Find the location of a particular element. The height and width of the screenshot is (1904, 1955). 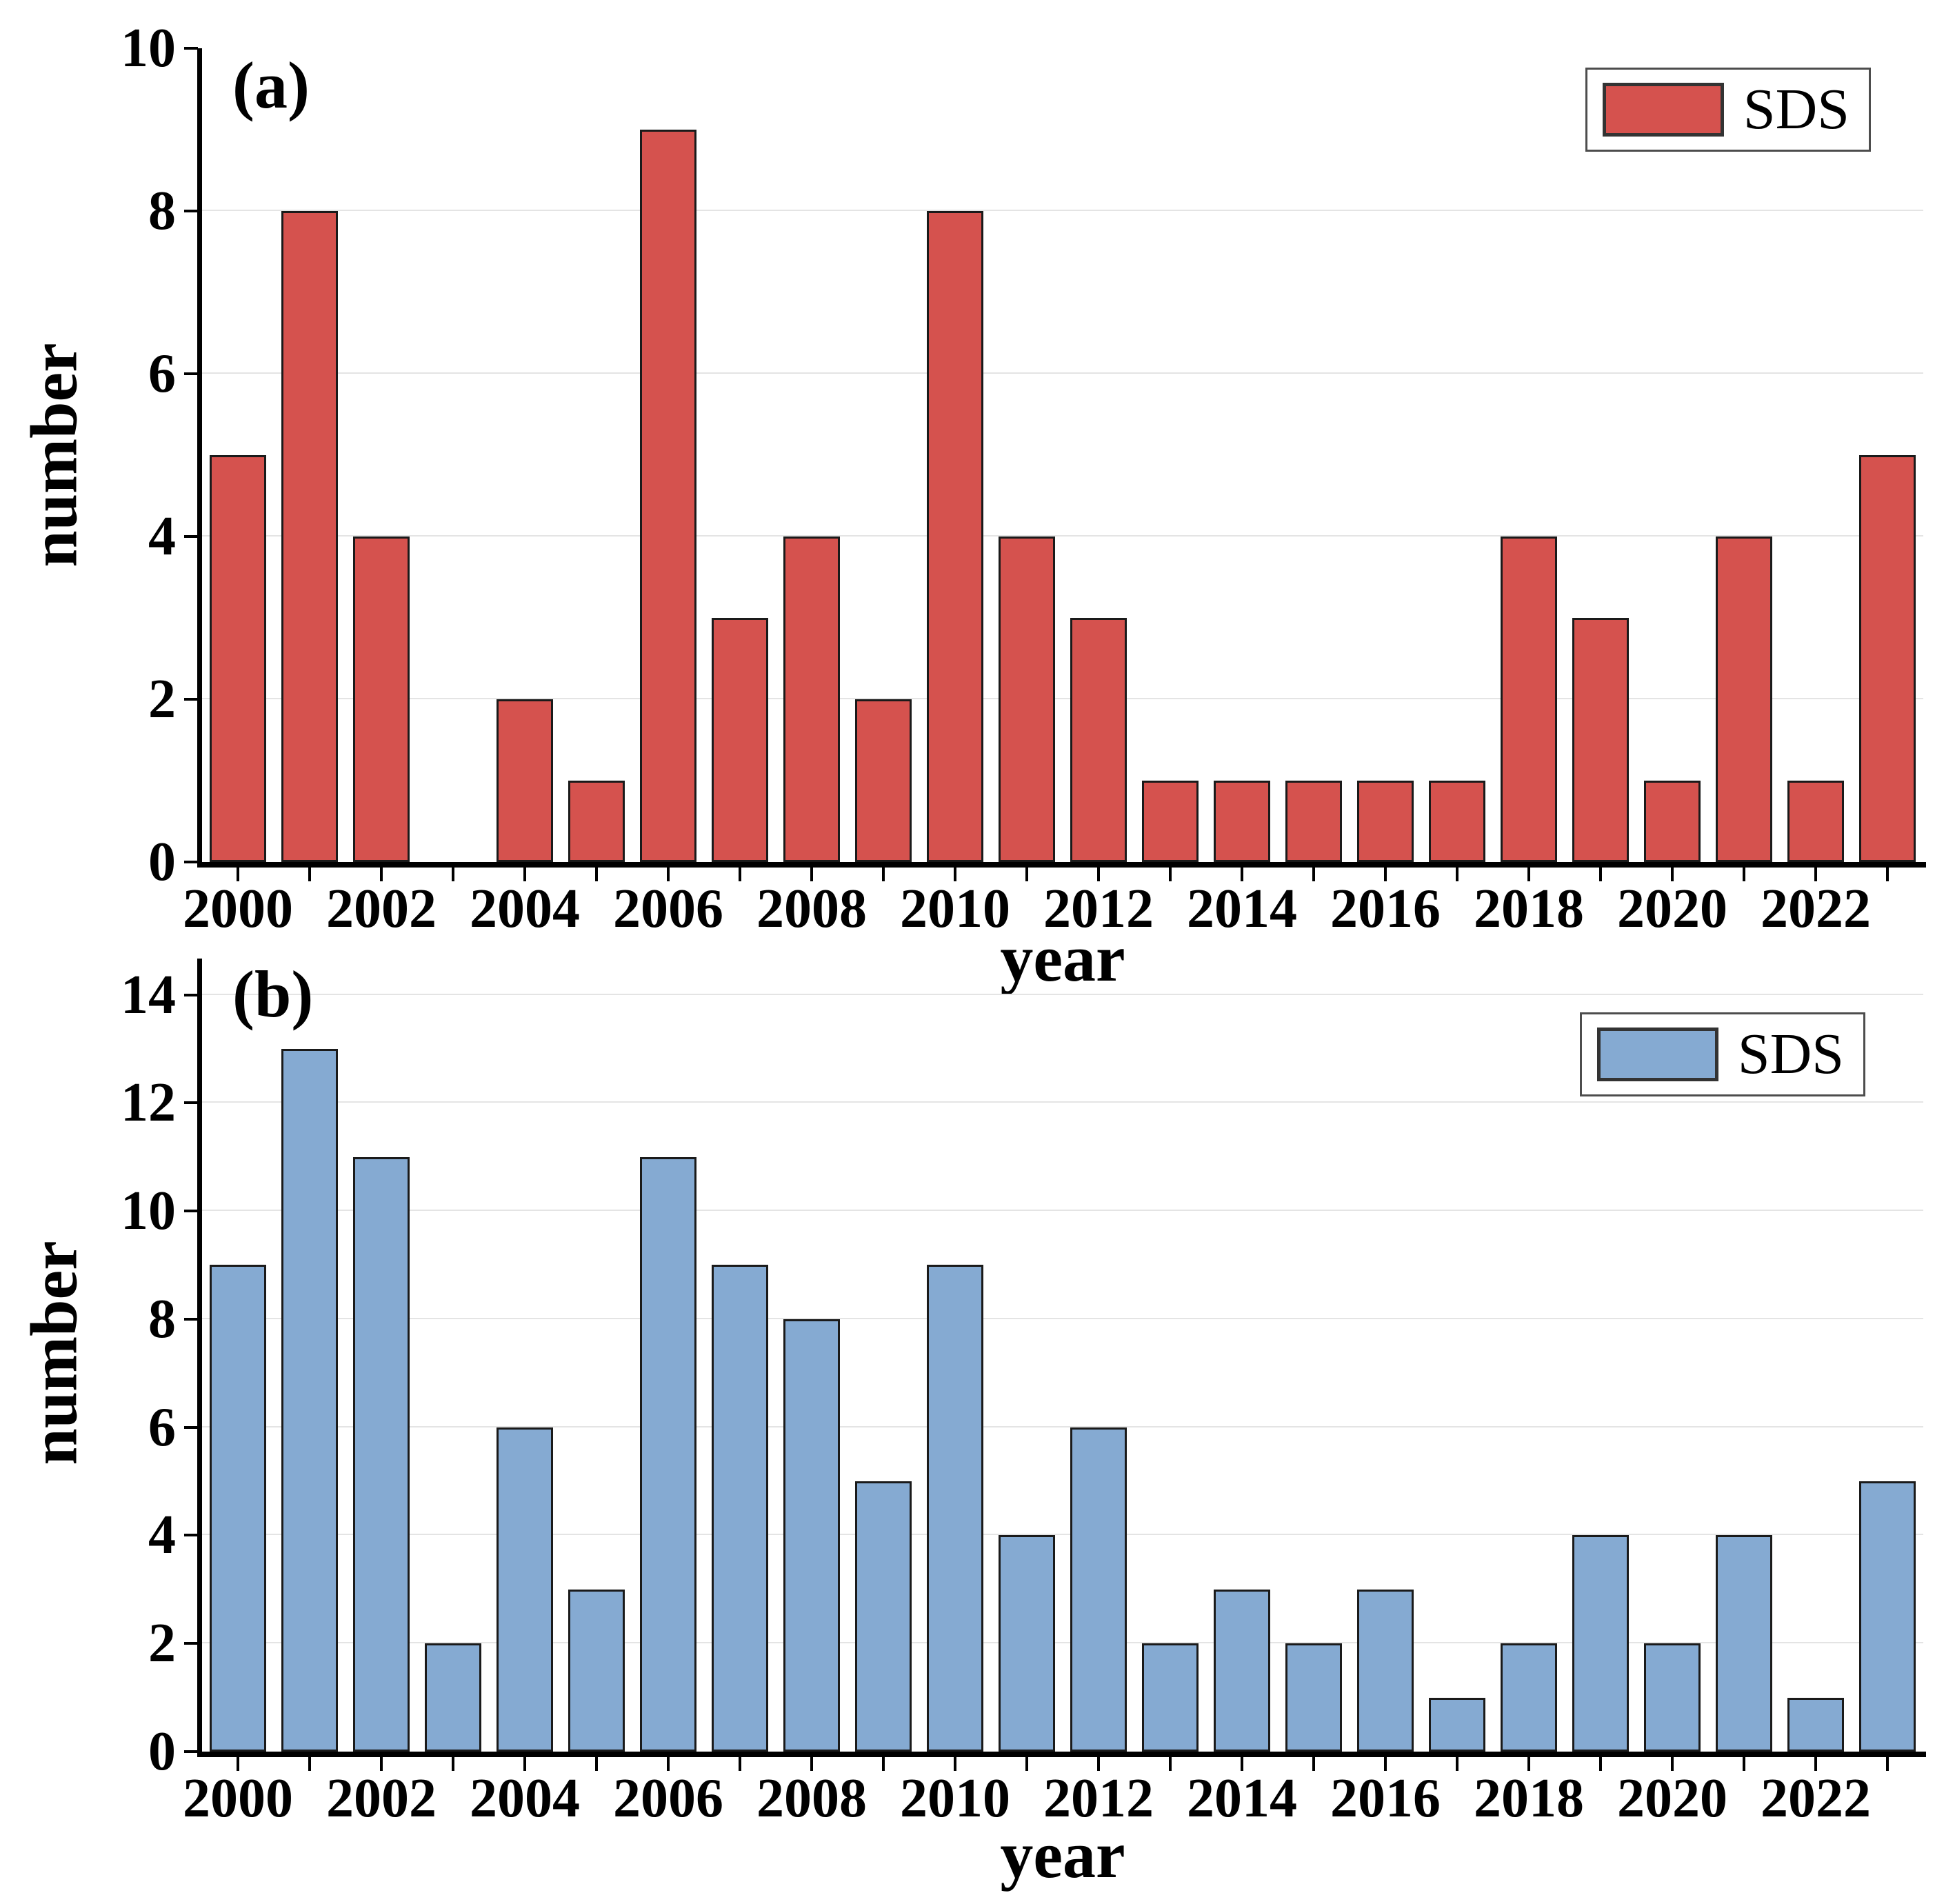

y-tick-label: 10 is located at coordinates (148, 49).